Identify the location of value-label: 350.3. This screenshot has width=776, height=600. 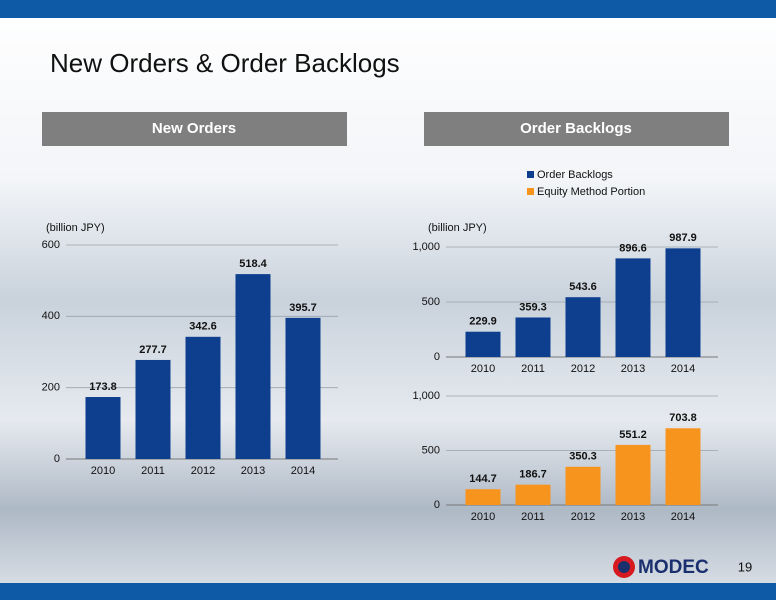
(583, 457).